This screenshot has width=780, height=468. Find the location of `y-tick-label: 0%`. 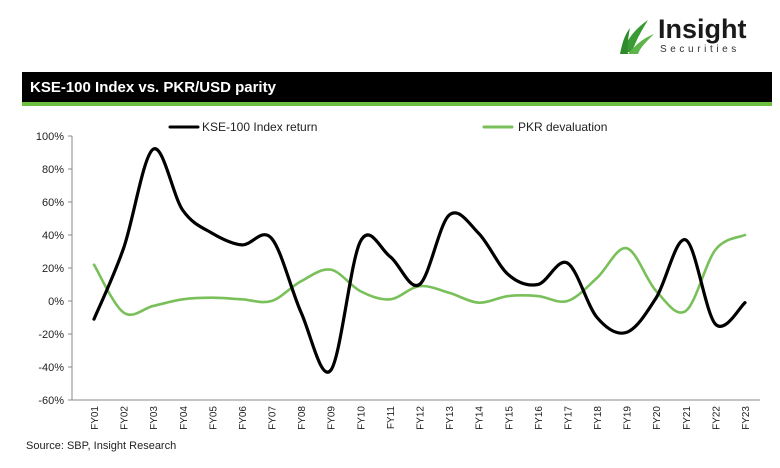

y-tick-label: 0% is located at coordinates (56, 302).